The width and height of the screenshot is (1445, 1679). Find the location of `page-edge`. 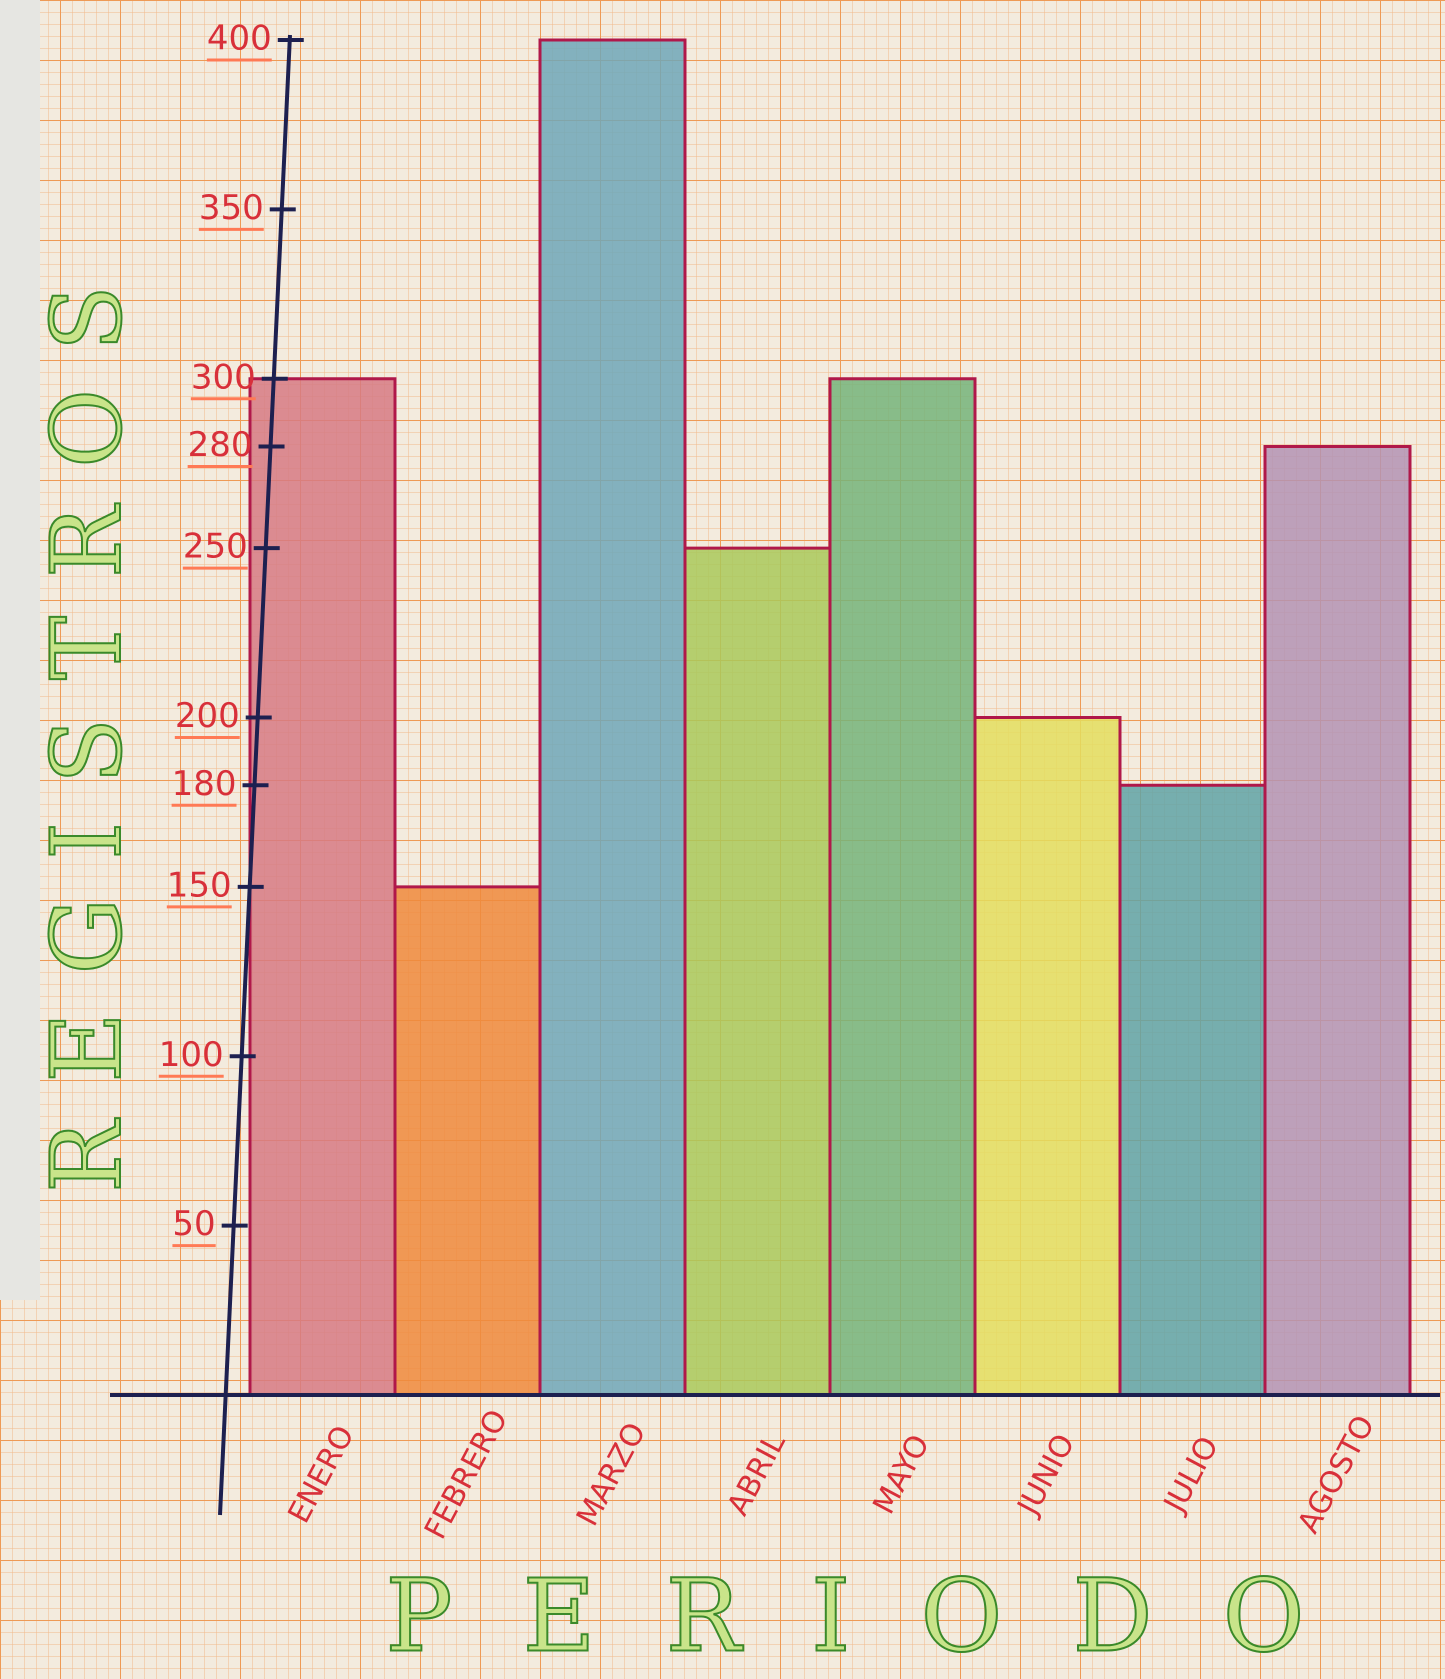

page-edge is located at coordinates (20, 650).